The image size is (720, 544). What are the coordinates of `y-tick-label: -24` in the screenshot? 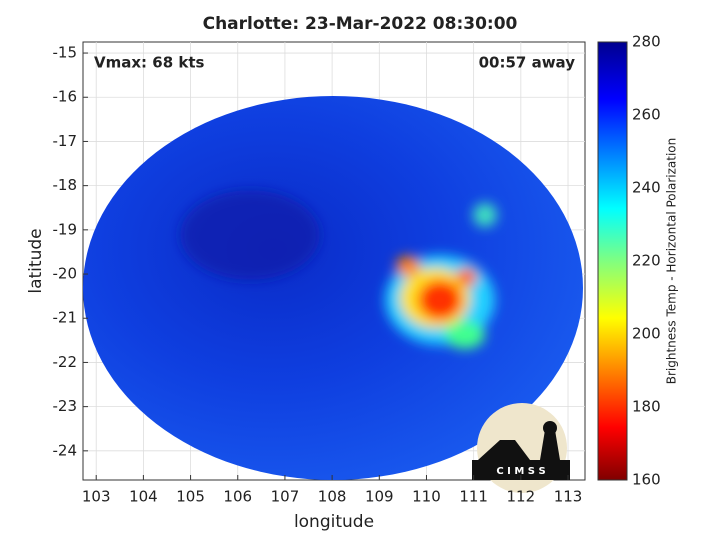 It's located at (65, 450).